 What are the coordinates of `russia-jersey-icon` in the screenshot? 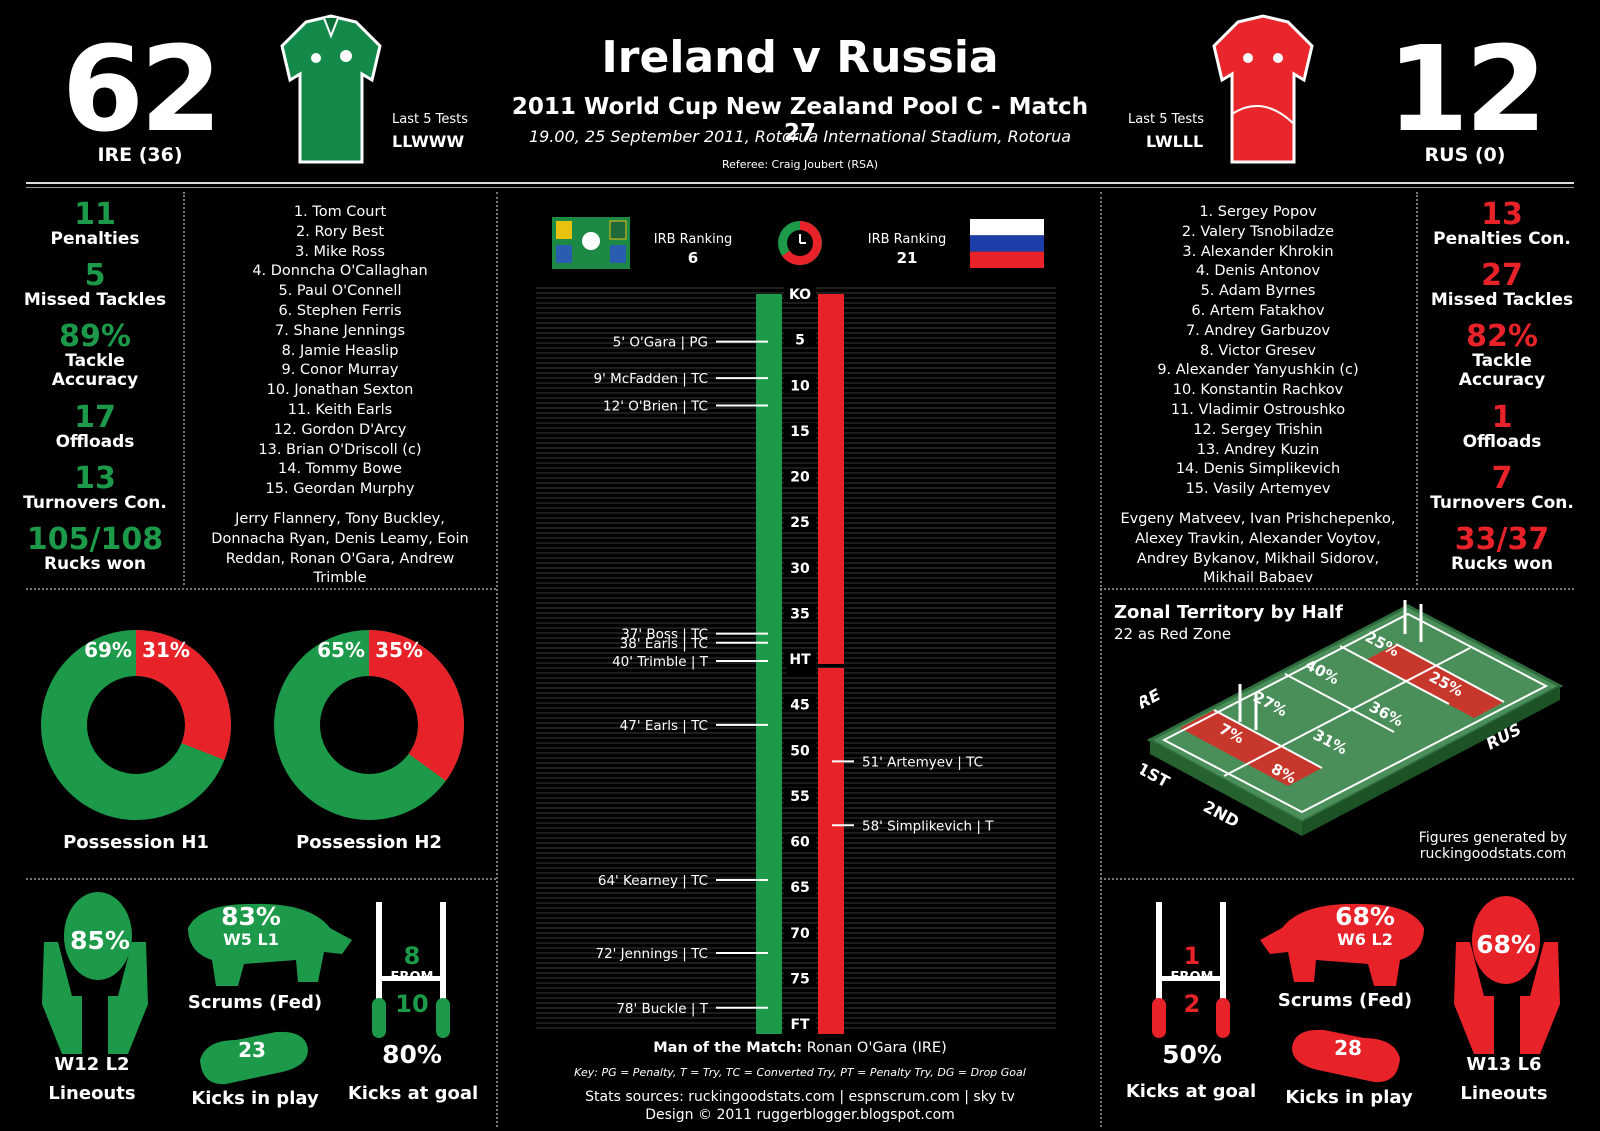 It's located at (1263, 89).